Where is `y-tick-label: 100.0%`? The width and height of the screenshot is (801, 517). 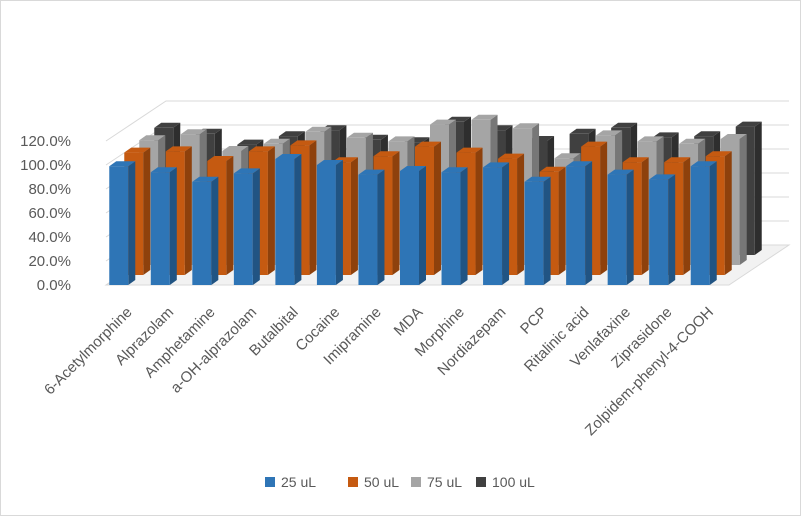 y-tick-label: 100.0% is located at coordinates (45, 165).